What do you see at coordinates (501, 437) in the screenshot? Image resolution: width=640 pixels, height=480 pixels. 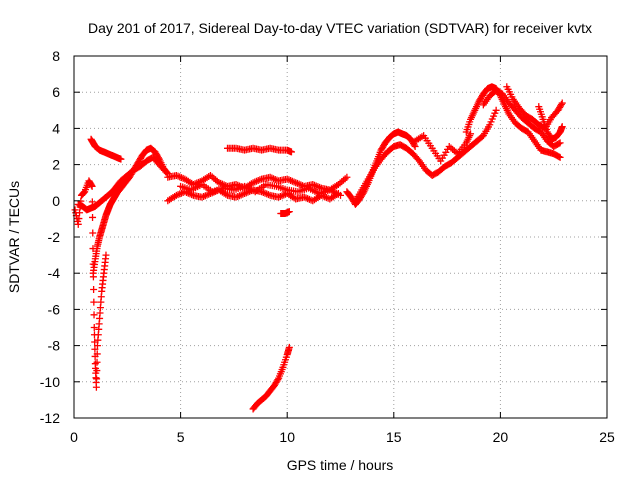 I see `x-tick-label: 20` at bounding box center [501, 437].